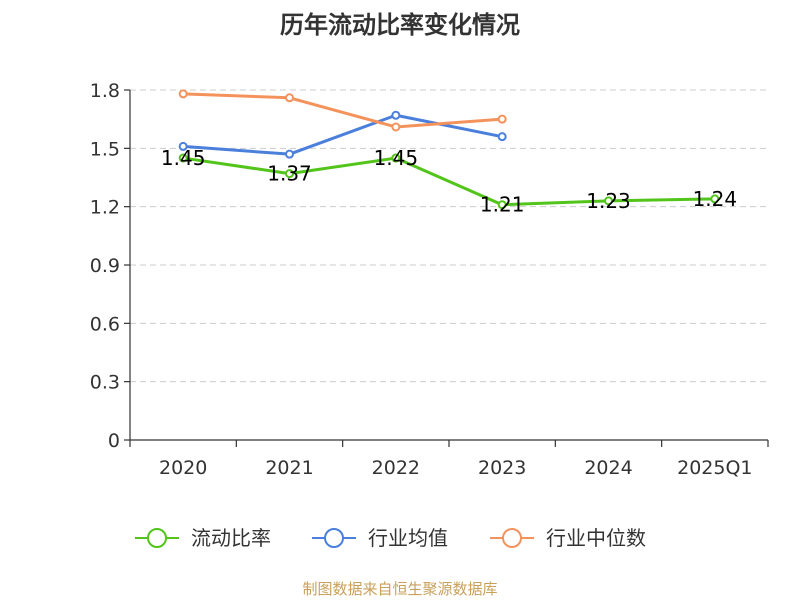 The image size is (800, 600). I want to click on y-tick-label: 0.3, so click(105, 383).